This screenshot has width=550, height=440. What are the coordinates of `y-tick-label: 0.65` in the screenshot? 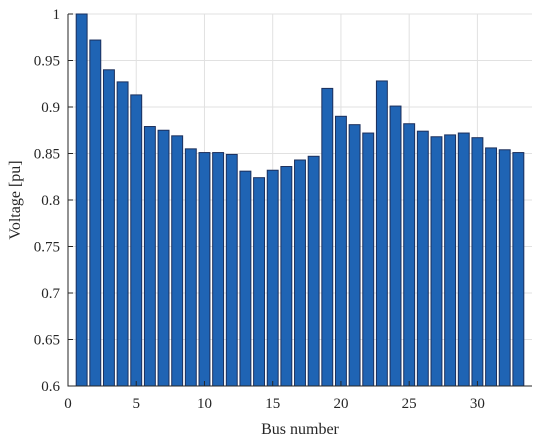 It's located at (47, 341).